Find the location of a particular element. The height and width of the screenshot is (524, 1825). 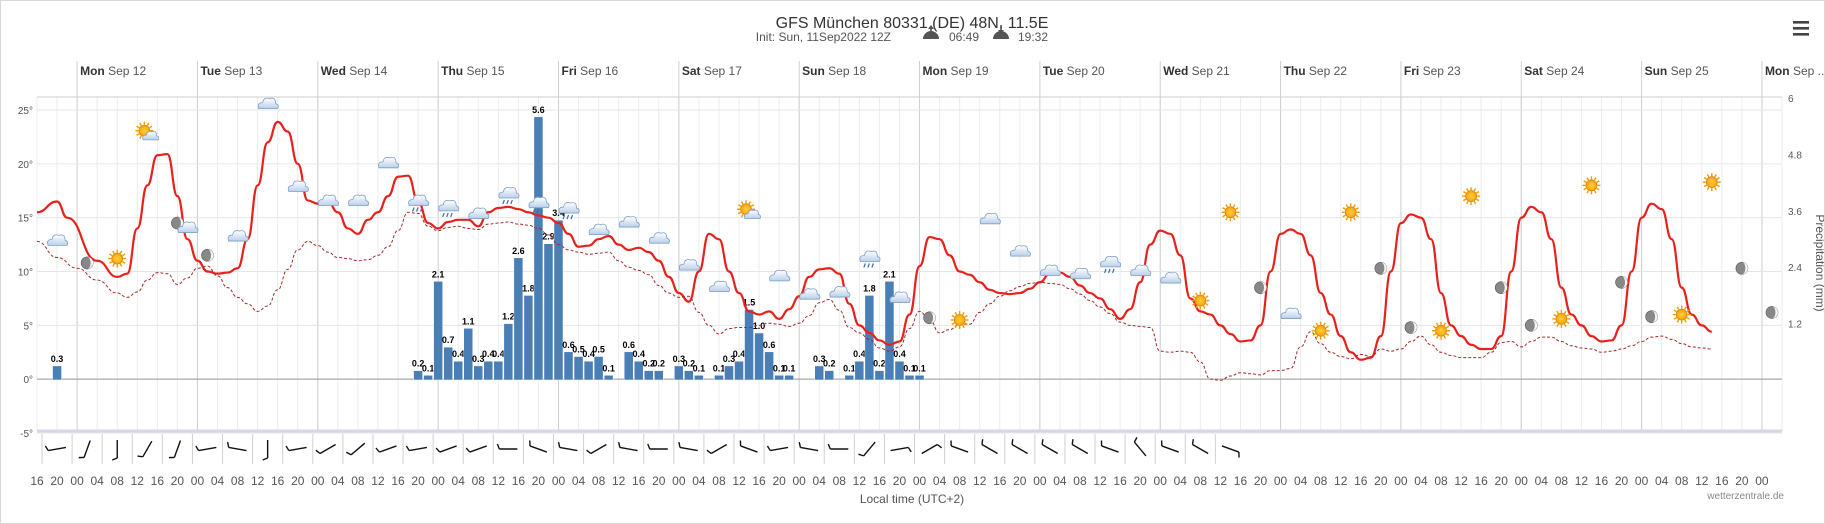

precip-label: 2.6 is located at coordinates (518, 251).